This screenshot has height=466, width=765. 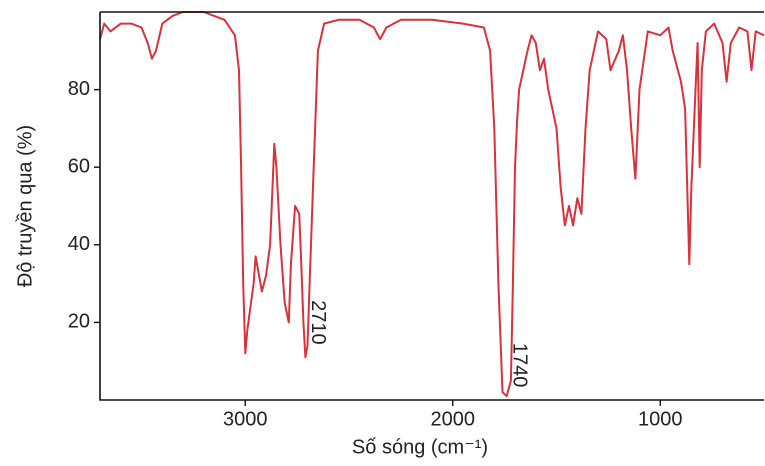 What do you see at coordinates (79, 166) in the screenshot?
I see `y-tick-label: 60` at bounding box center [79, 166].